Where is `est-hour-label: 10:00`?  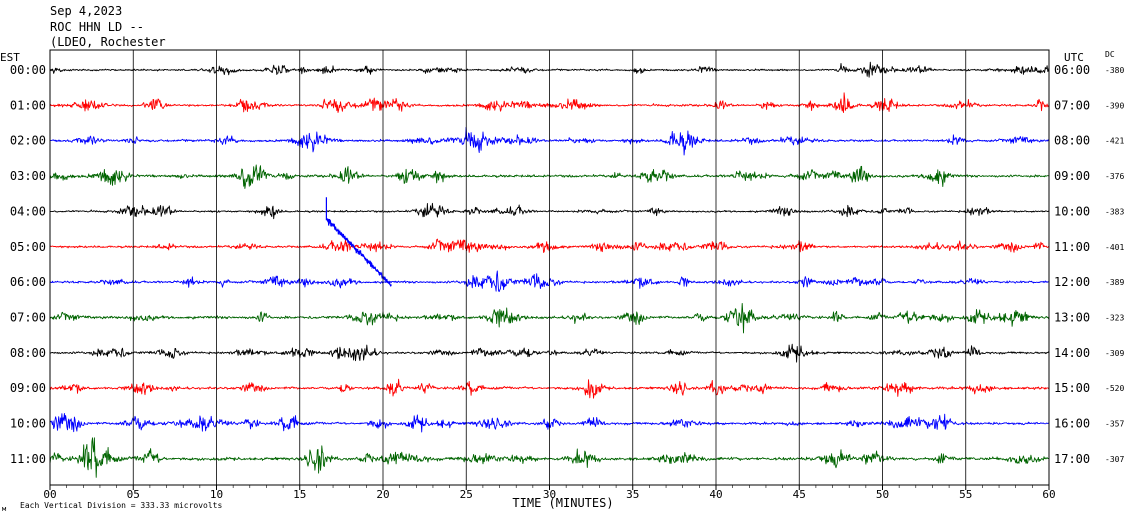
est-hour-label: 10:00 is located at coordinates (28, 424).